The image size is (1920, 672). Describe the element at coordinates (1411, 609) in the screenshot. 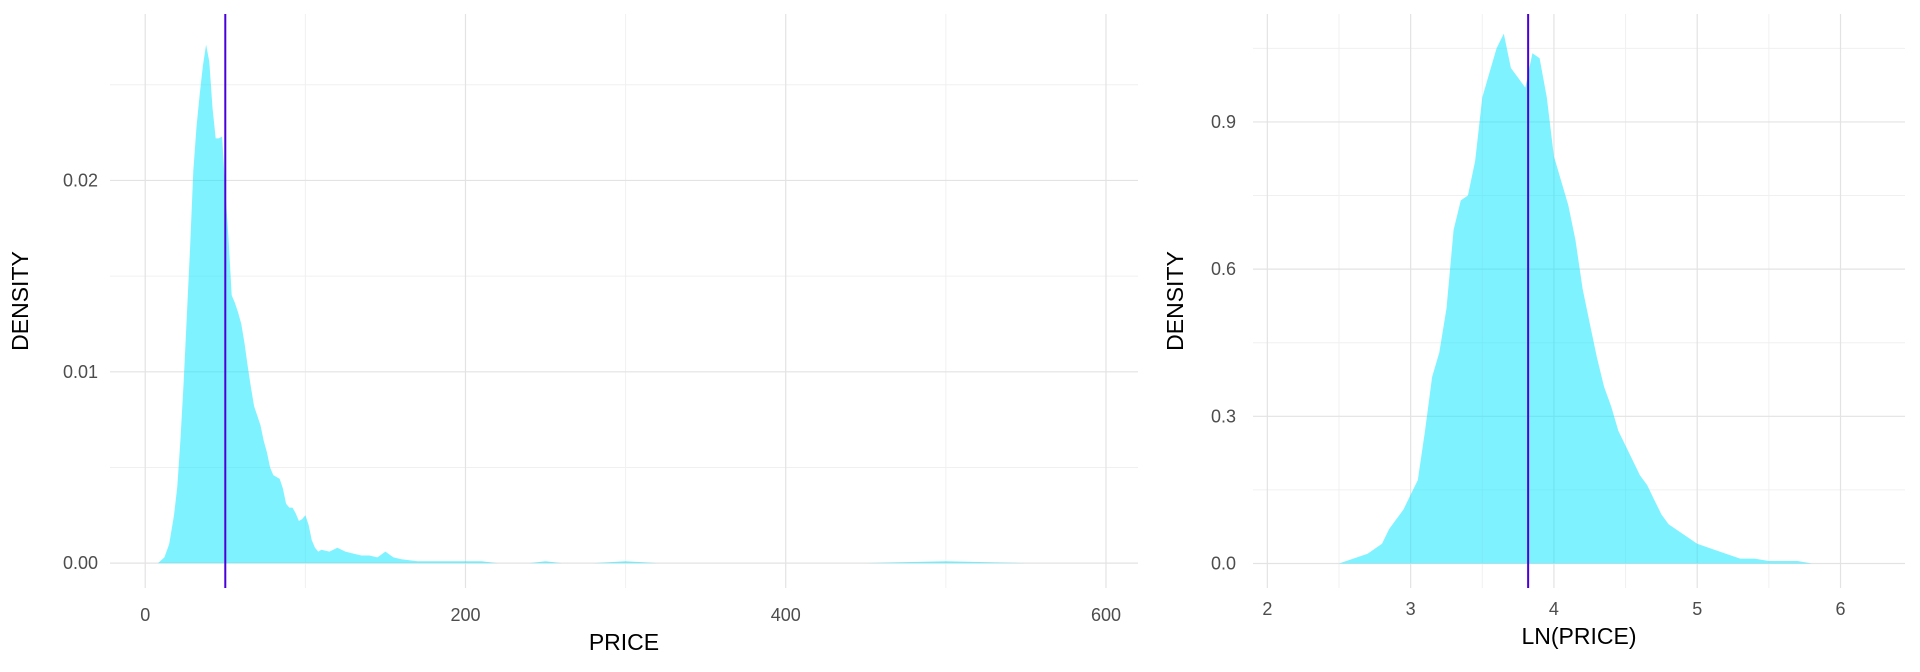

I see `x-tick-label: 3` at that location.